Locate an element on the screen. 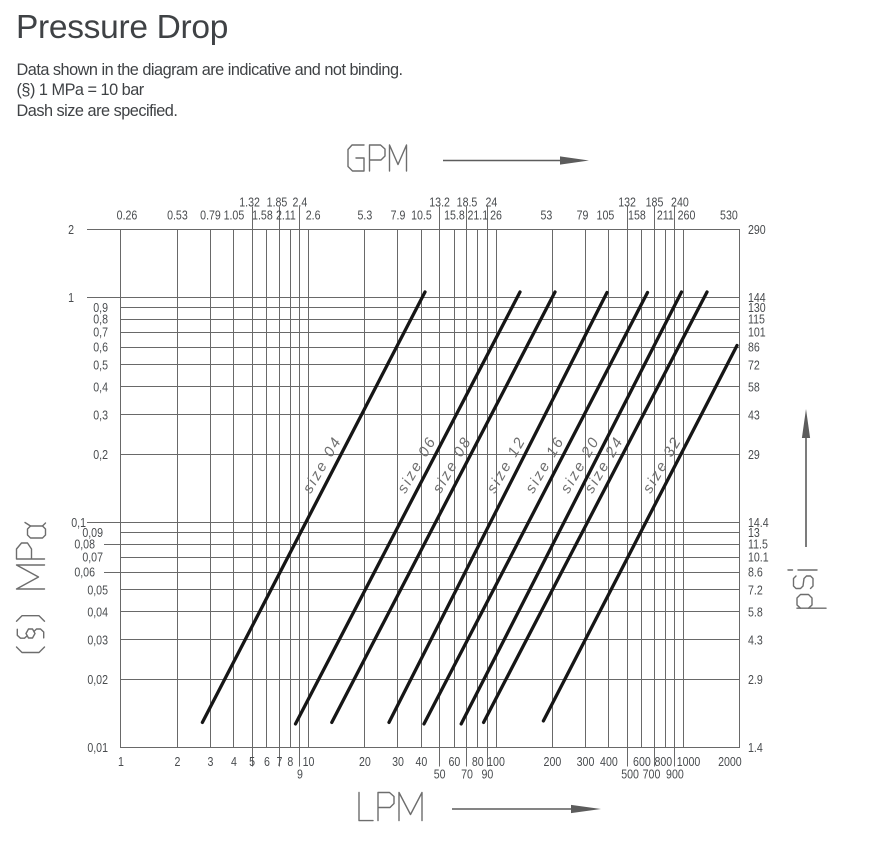 The width and height of the screenshot is (884, 844). svg-text: 400 is located at coordinates (609, 762).